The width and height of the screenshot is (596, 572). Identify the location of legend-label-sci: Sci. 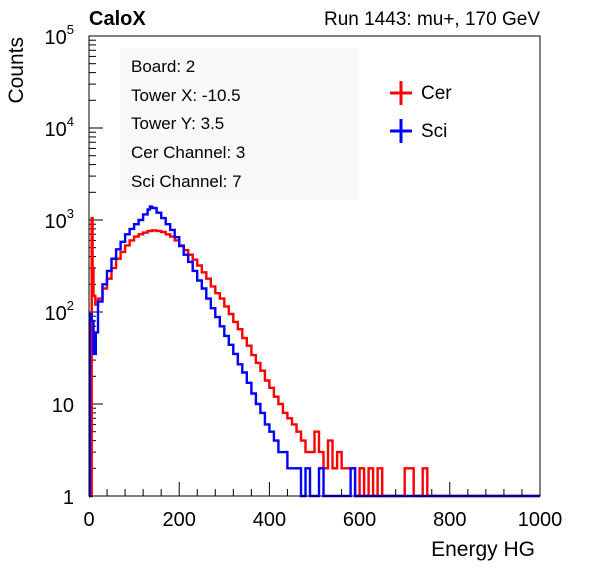
(434, 131).